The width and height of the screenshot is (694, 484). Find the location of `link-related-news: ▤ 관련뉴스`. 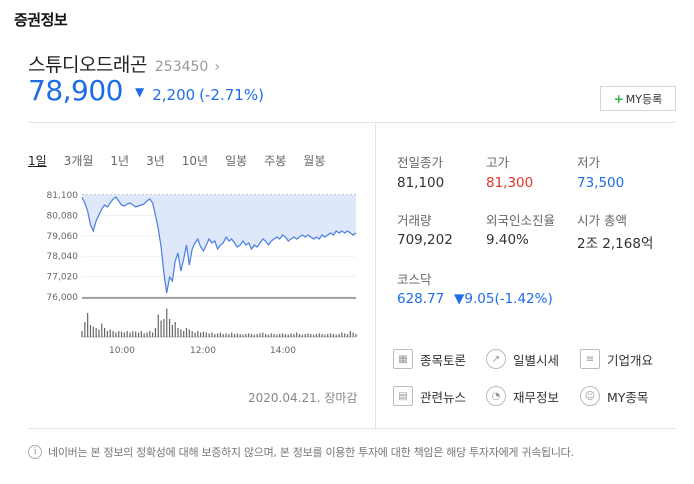

link-related-news: ▤ 관련뉴스 is located at coordinates (429, 396).